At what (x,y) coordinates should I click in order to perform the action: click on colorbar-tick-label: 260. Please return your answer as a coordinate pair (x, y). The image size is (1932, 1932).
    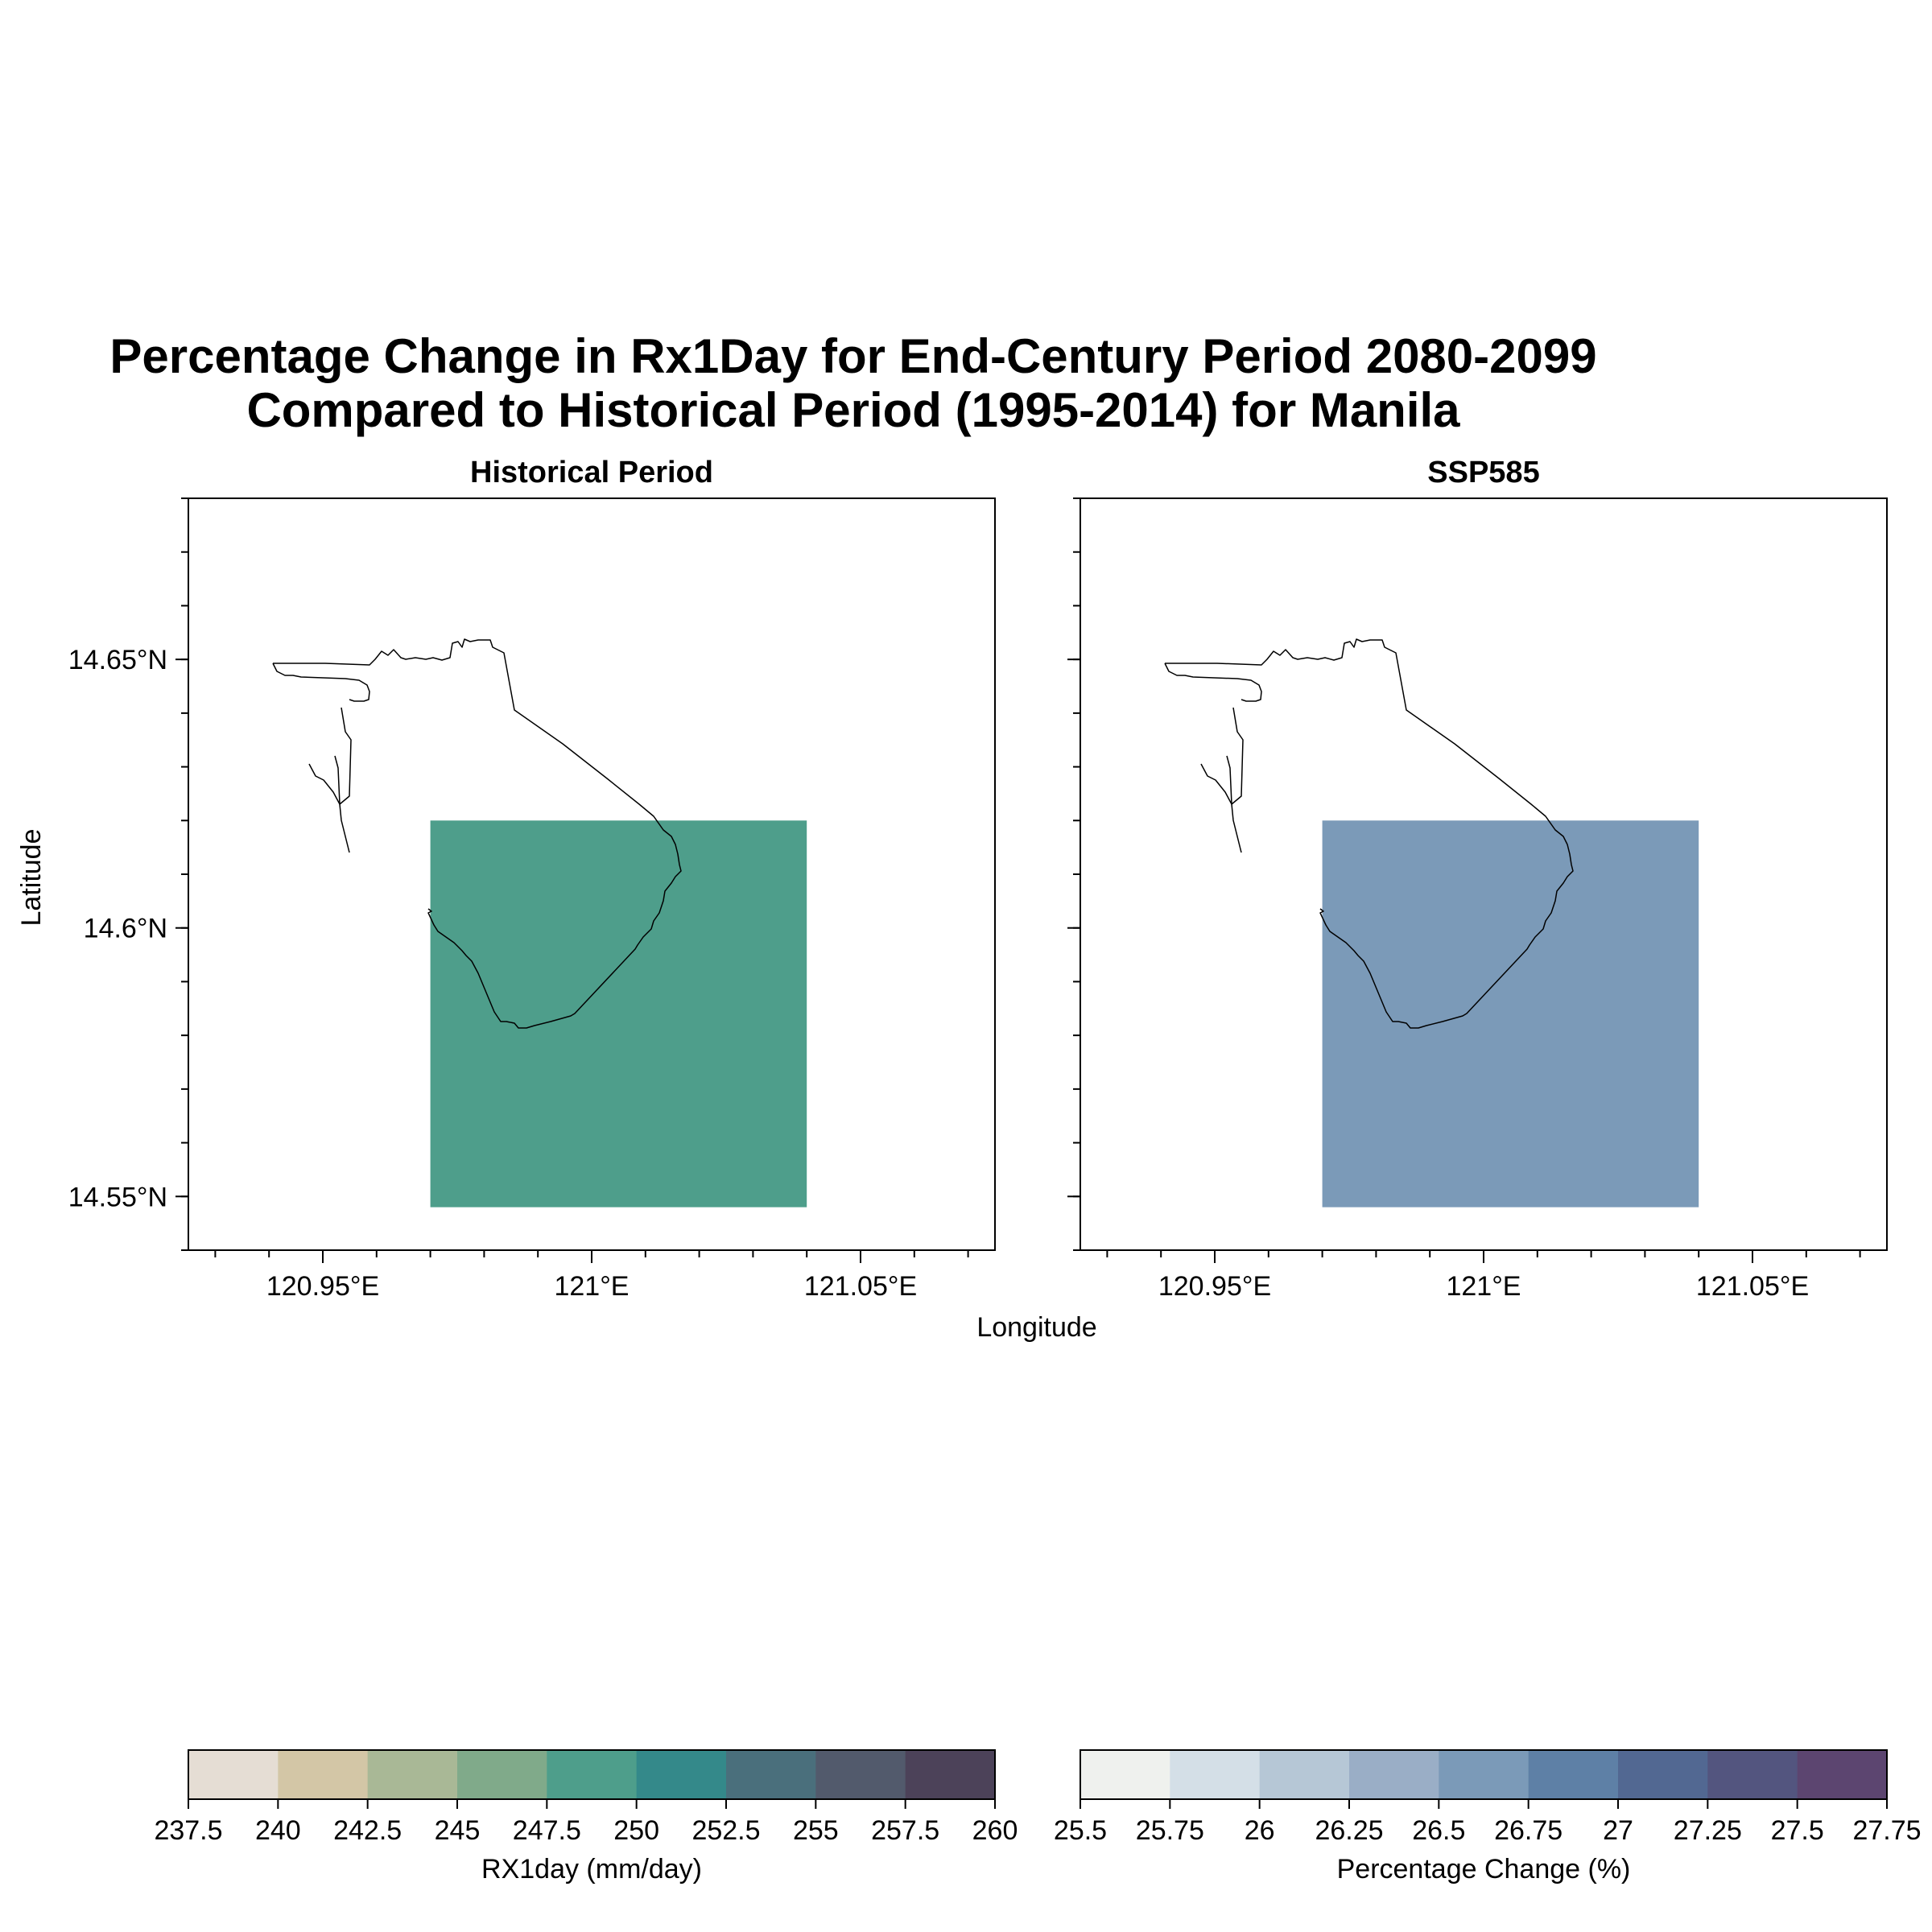
    Looking at the image, I should click on (995, 1830).